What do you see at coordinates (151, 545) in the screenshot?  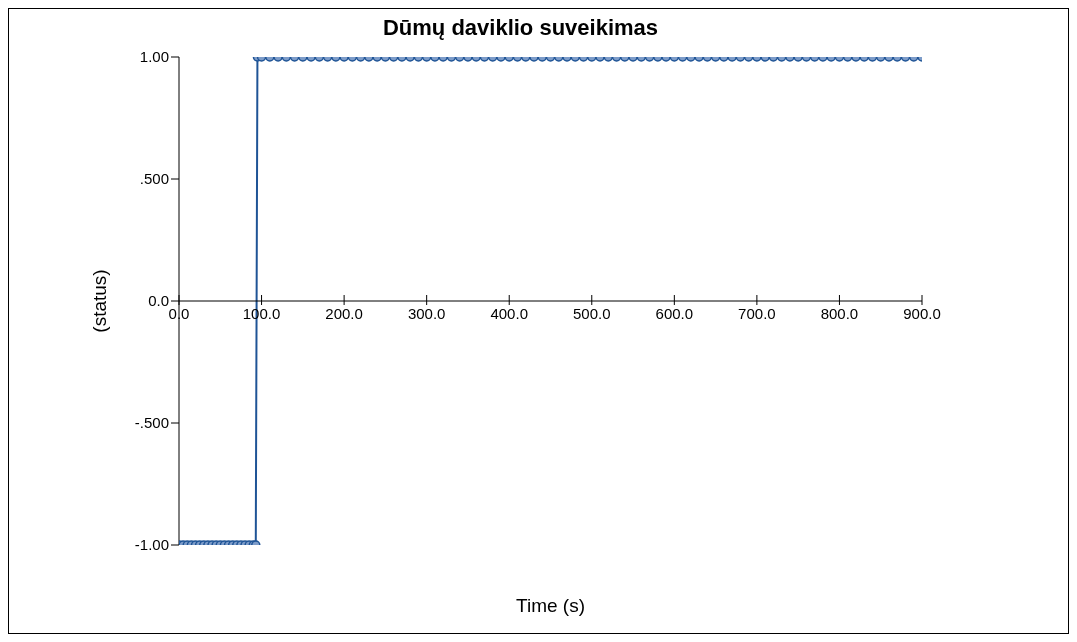 I see `y-tick-label: -1.00` at bounding box center [151, 545].